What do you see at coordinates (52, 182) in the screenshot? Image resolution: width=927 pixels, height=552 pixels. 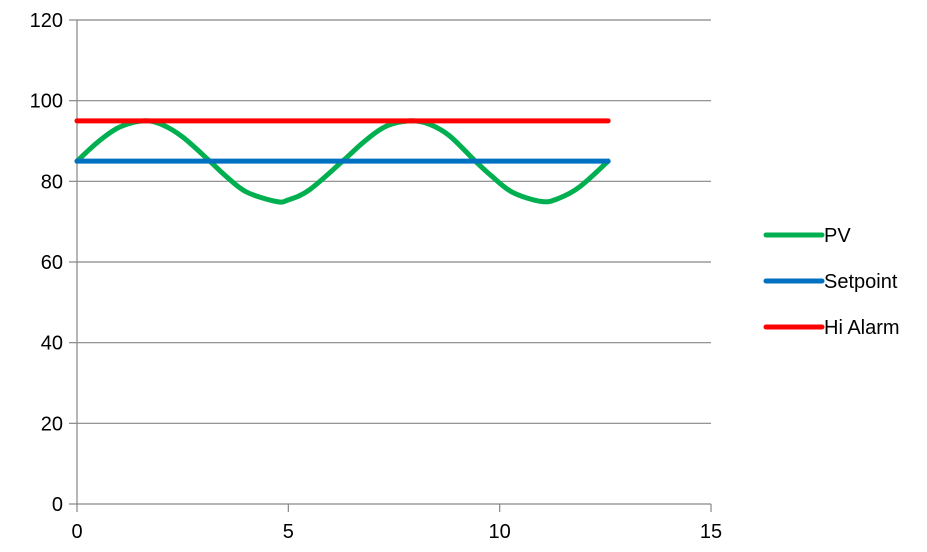 I see `y-tick-label: 80` at bounding box center [52, 182].